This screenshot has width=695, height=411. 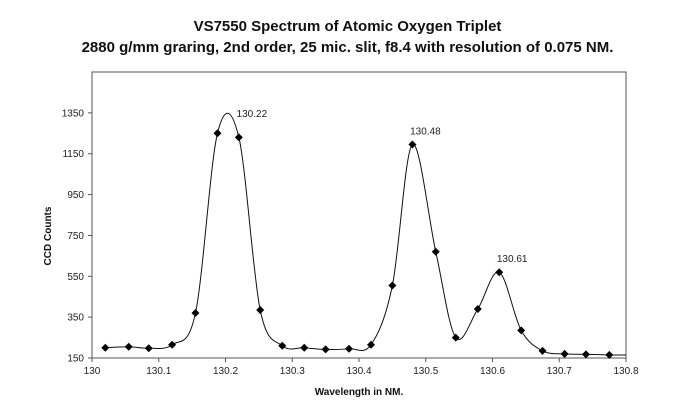 I want to click on y-axis: 150 350 550 750 950 1150 1350, so click(x=77, y=236).